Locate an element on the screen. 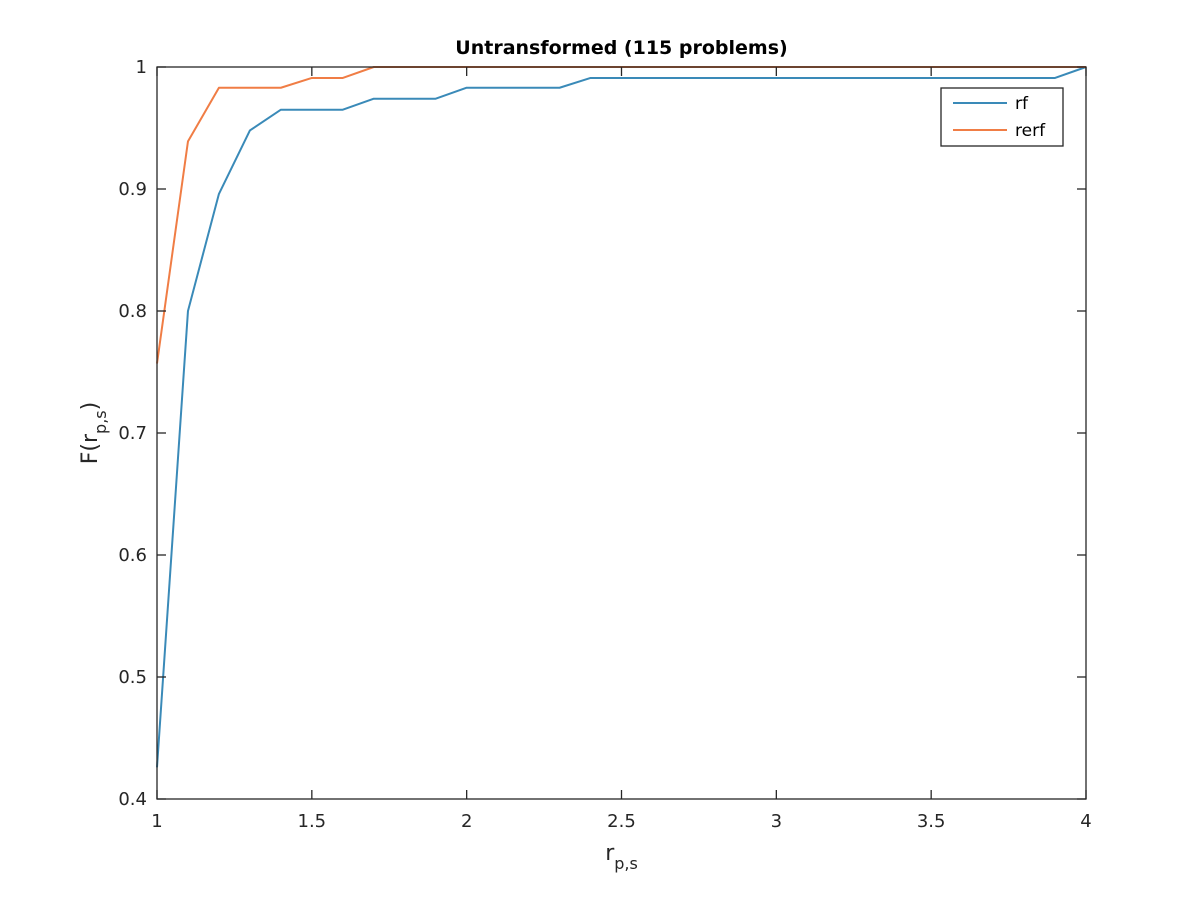 The width and height of the screenshot is (1200, 900). legend: rf rerf is located at coordinates (1002, 117).